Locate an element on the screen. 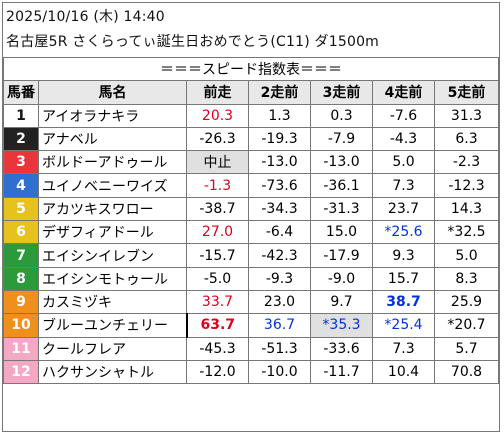  speed-index-cell: 6.3 is located at coordinates (466, 139).